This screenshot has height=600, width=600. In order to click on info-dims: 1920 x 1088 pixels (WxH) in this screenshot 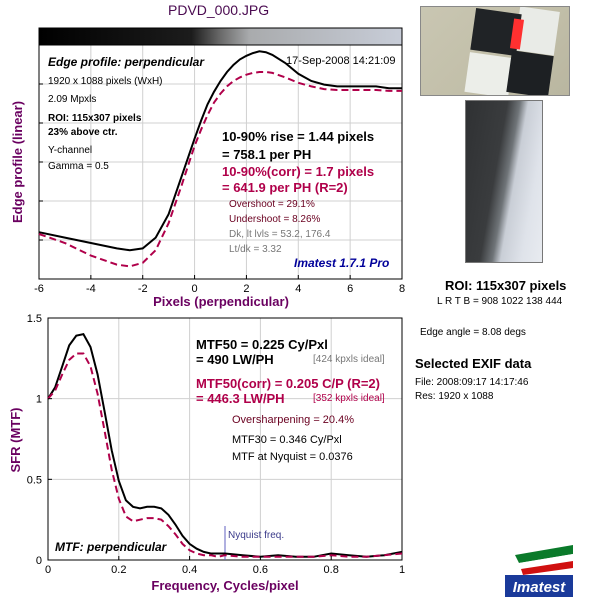, I will do `click(105, 81)`.